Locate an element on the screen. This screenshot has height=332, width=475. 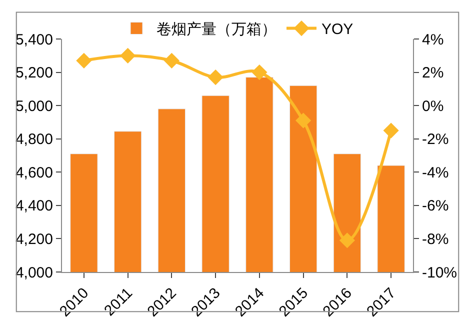
y2-tick-label: -8% is located at coordinates (435, 239).